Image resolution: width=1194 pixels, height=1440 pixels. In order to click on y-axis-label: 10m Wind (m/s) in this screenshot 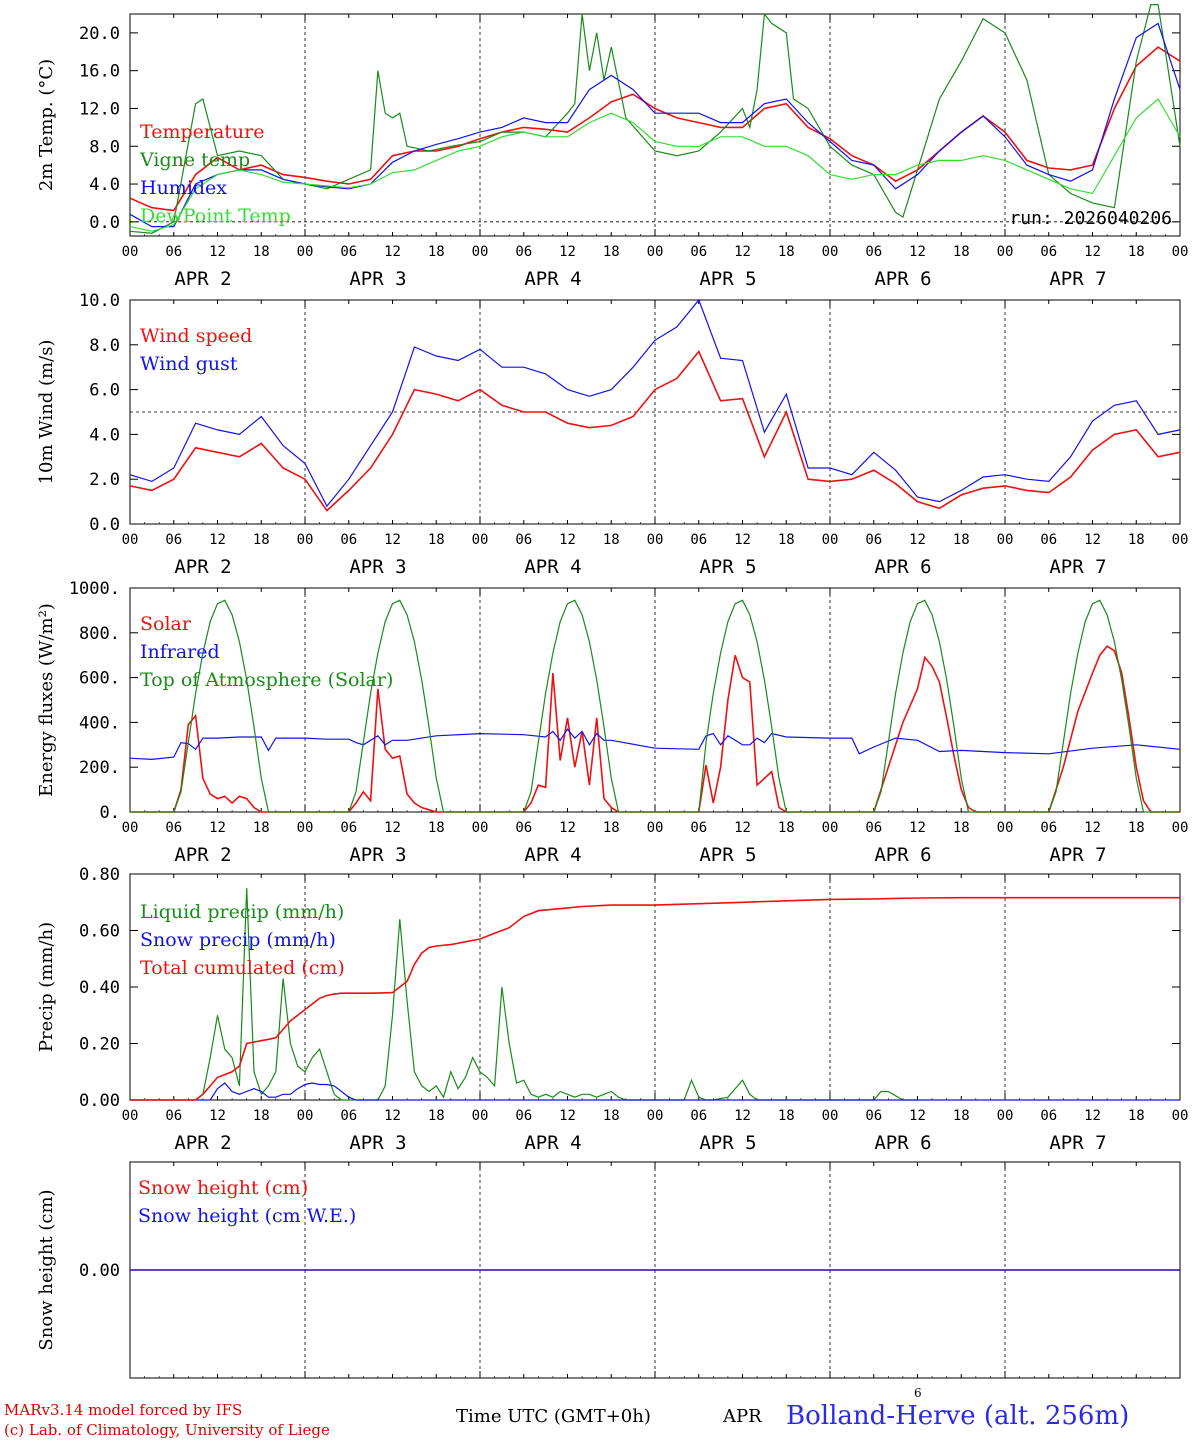, I will do `click(46, 412)`.